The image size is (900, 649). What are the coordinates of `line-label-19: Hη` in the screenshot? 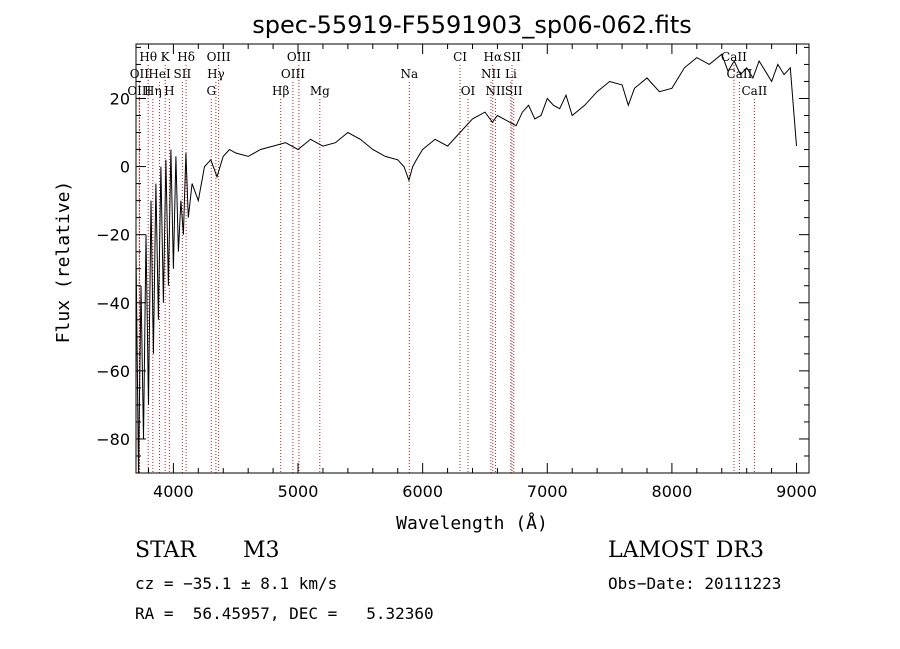 It's located at (153, 91).